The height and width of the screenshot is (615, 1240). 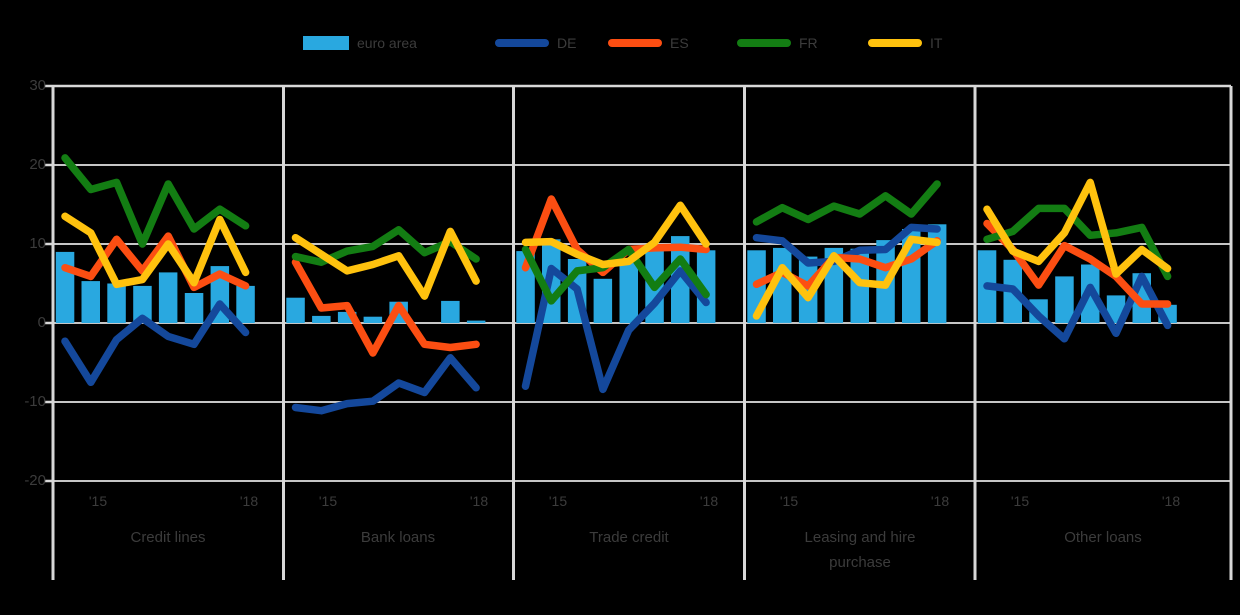 I want to click on legend-label: DE, so click(x=567, y=43).